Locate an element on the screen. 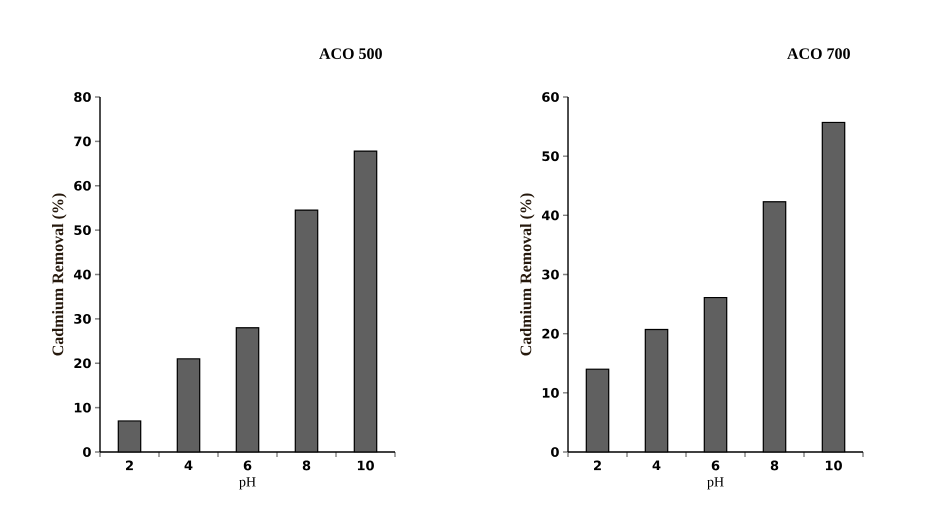  chart-title: ACO 500 is located at coordinates (350, 54).